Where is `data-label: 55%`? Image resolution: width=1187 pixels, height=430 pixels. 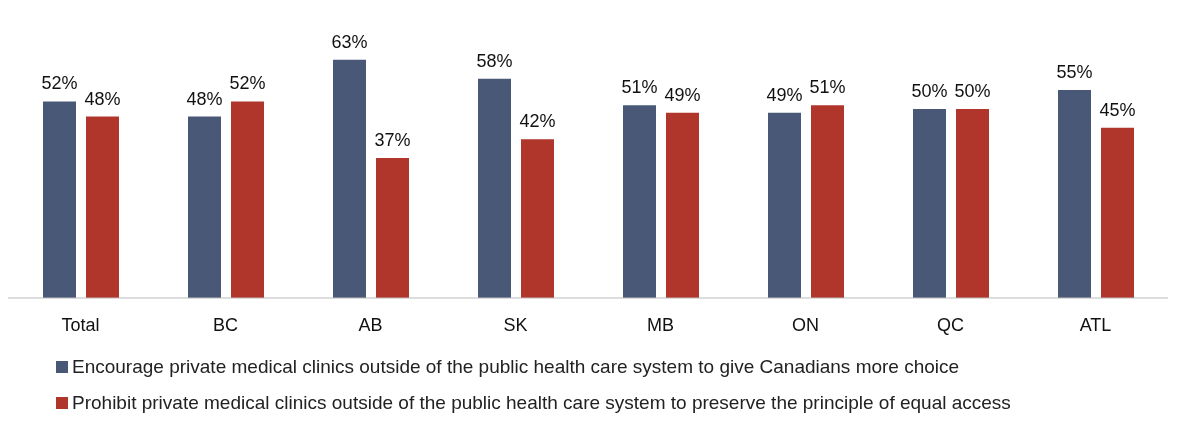
data-label: 55% is located at coordinates (1074, 72).